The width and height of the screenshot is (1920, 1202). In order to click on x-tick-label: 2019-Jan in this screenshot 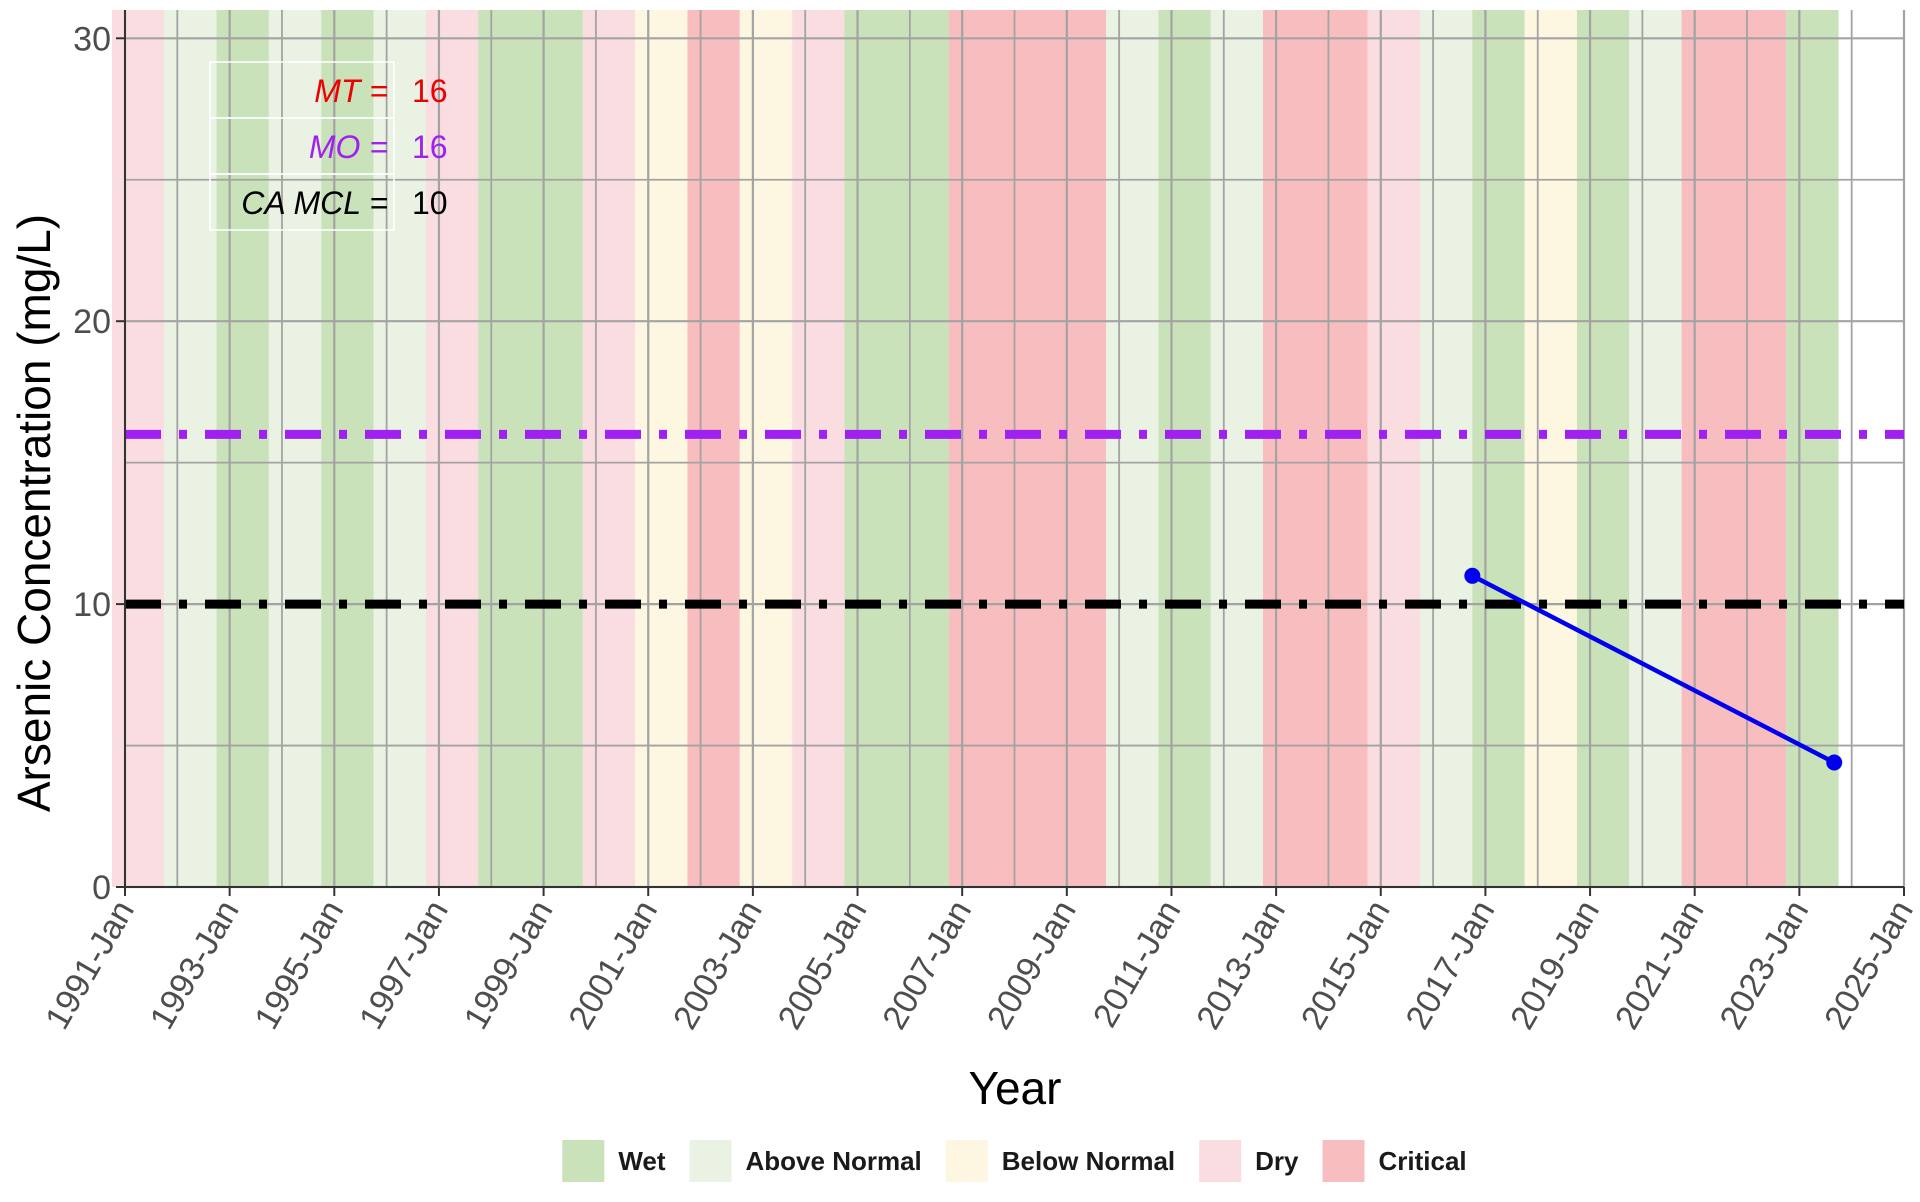, I will do `click(1555, 965)`.